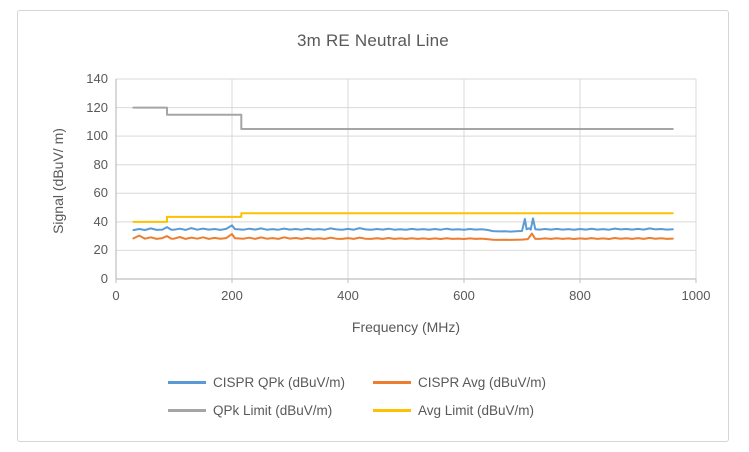 The width and height of the screenshot is (749, 452). What do you see at coordinates (97, 78) in the screenshot?
I see `y-tick-label: 140` at bounding box center [97, 78].